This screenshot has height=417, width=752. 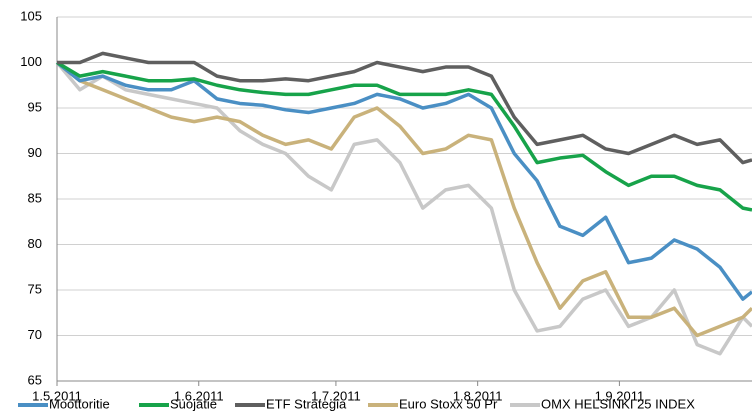 I want to click on x-tick-label: 1.5.2011, so click(x=57, y=395).